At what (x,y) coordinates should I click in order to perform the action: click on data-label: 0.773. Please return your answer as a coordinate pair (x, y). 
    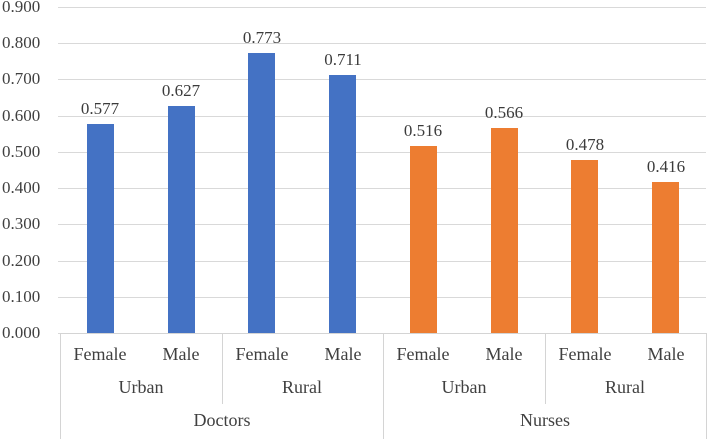
    Looking at the image, I should click on (262, 37).